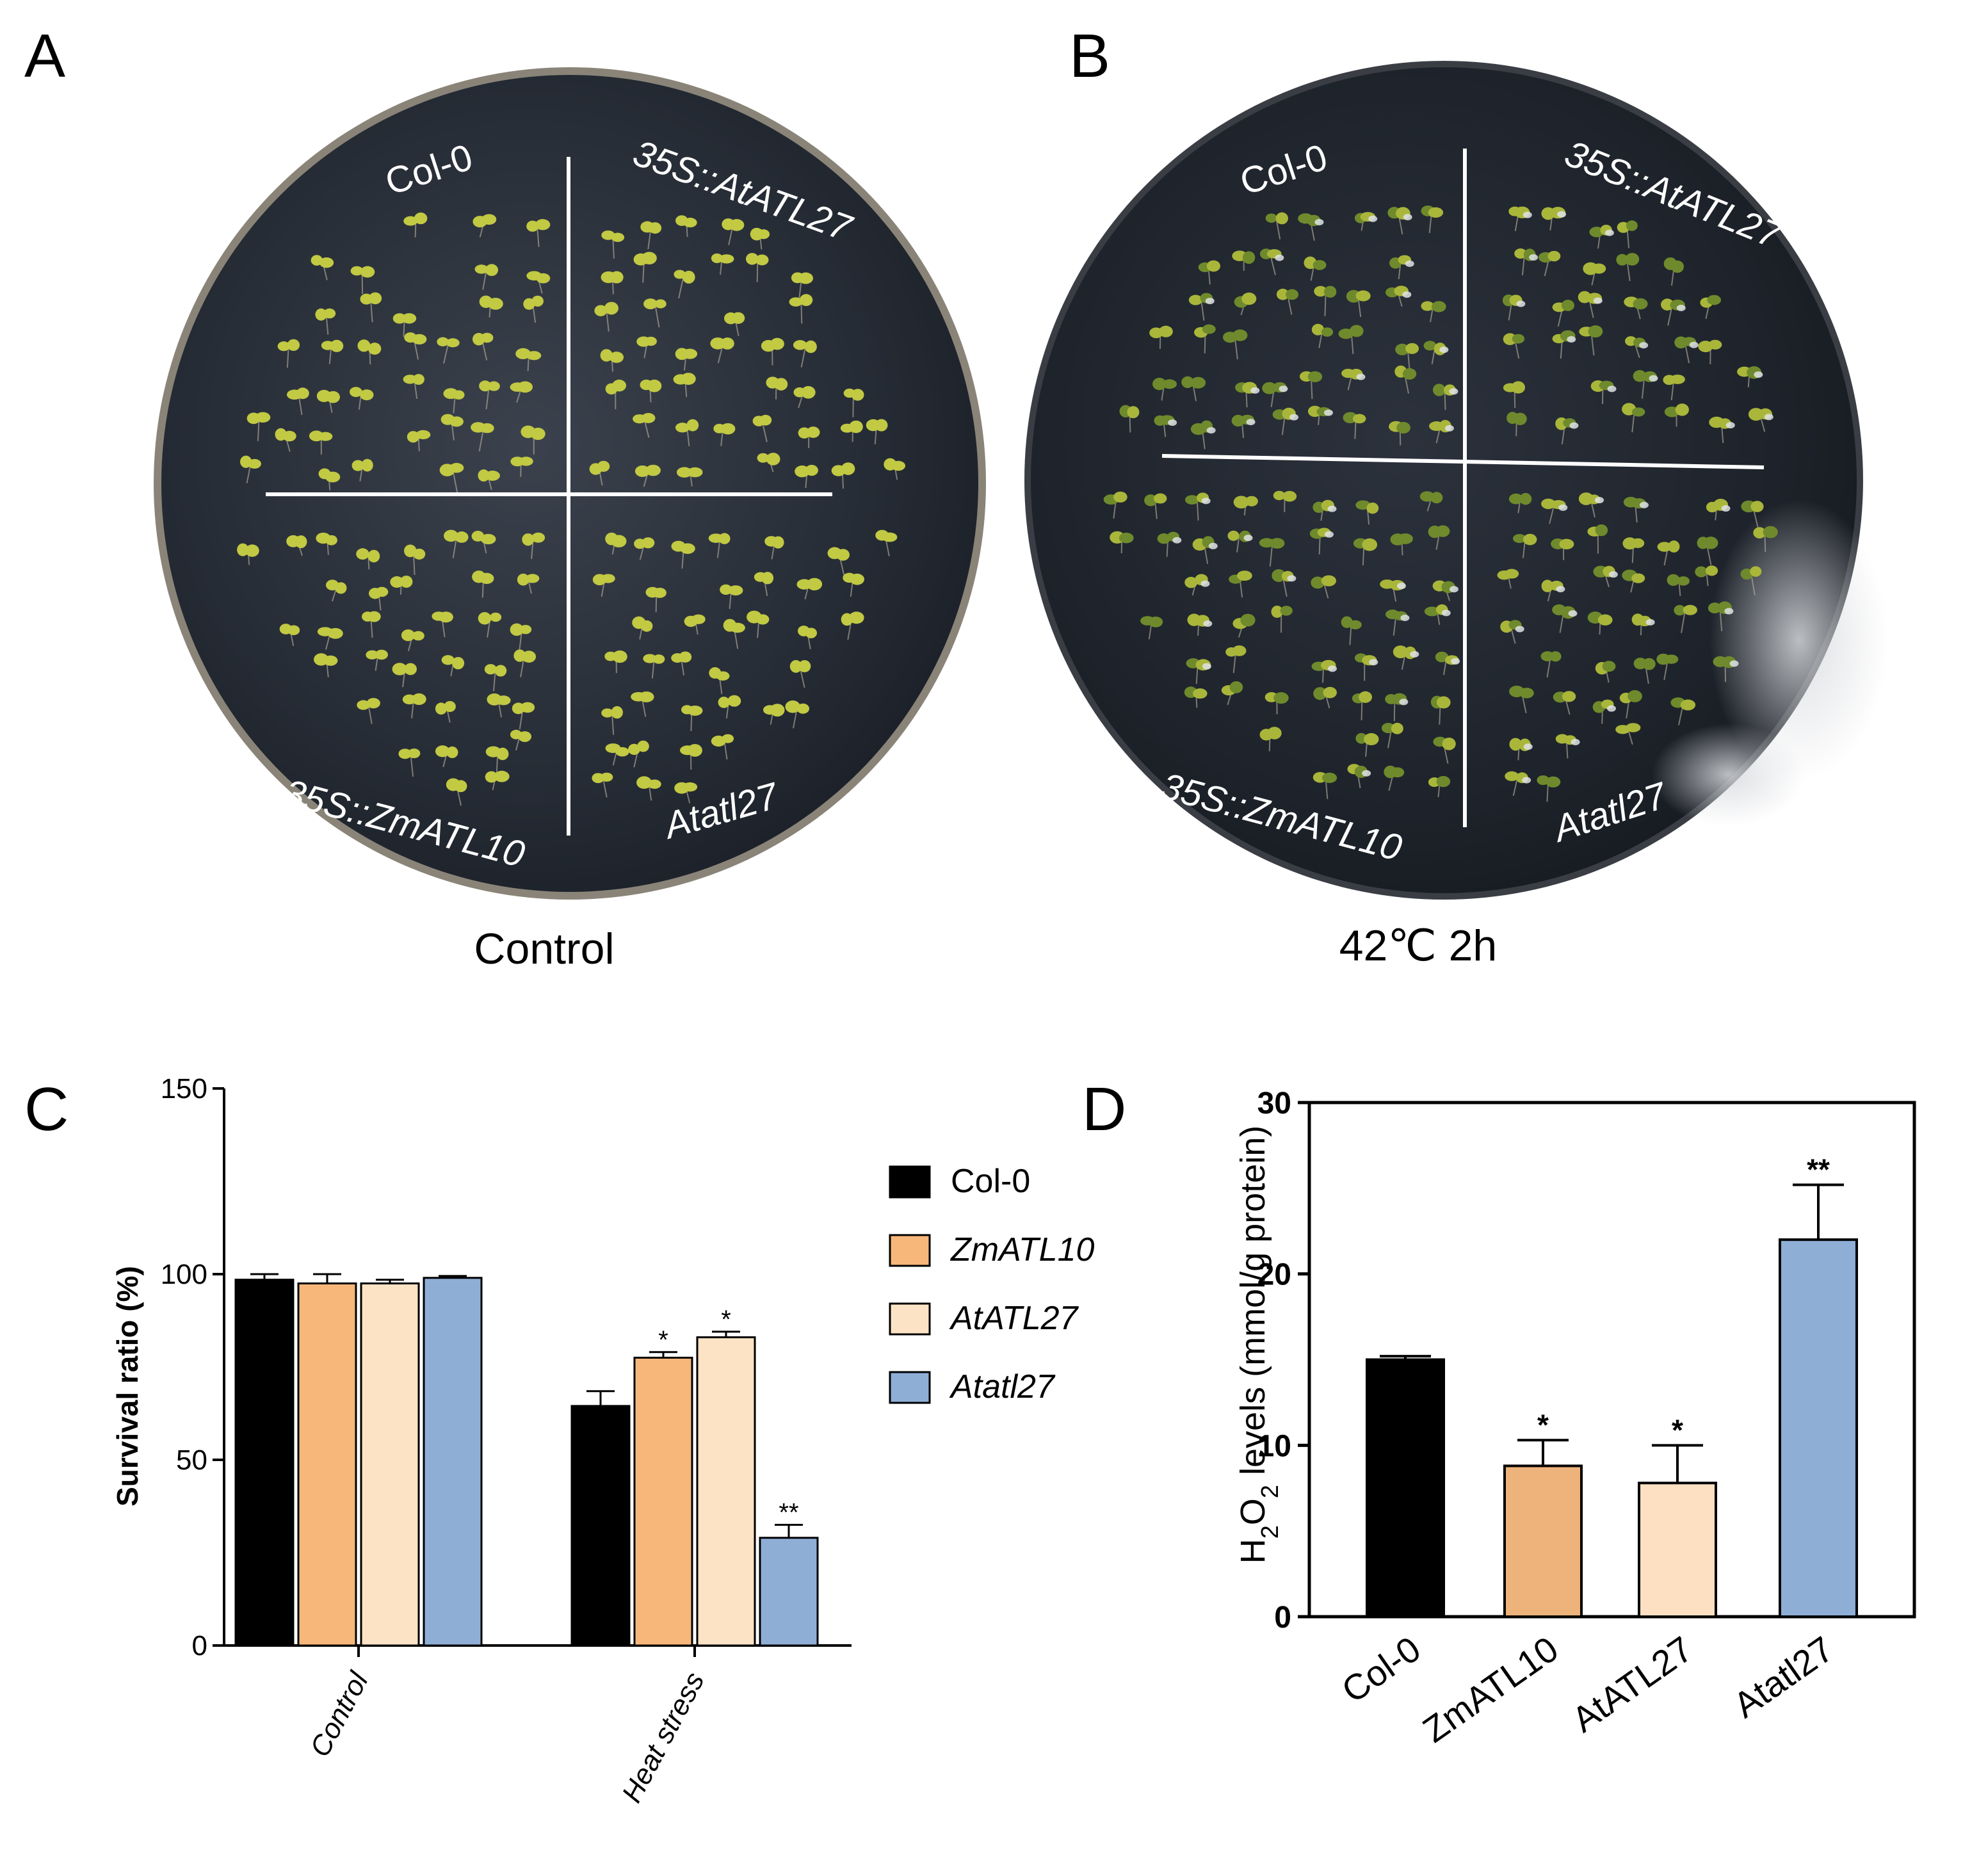 This screenshot has width=1963, height=1876. Describe the element at coordinates (664, 1737) in the screenshot. I see `chart-c-x-tick-label: Heat stress` at that location.